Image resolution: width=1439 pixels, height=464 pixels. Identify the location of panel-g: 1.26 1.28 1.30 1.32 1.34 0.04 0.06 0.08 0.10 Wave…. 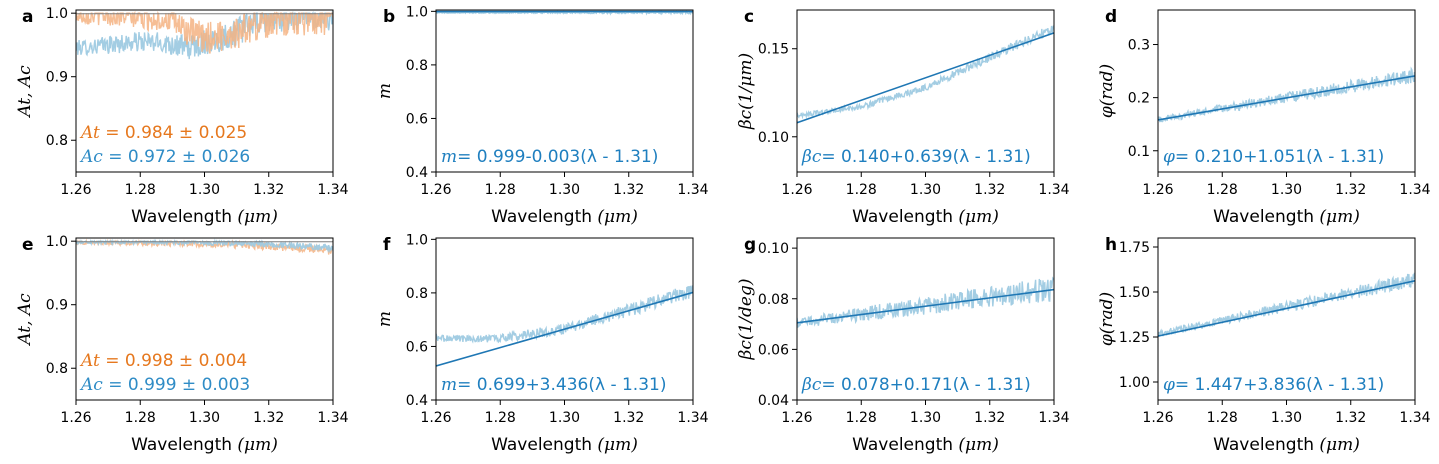
(903, 345).